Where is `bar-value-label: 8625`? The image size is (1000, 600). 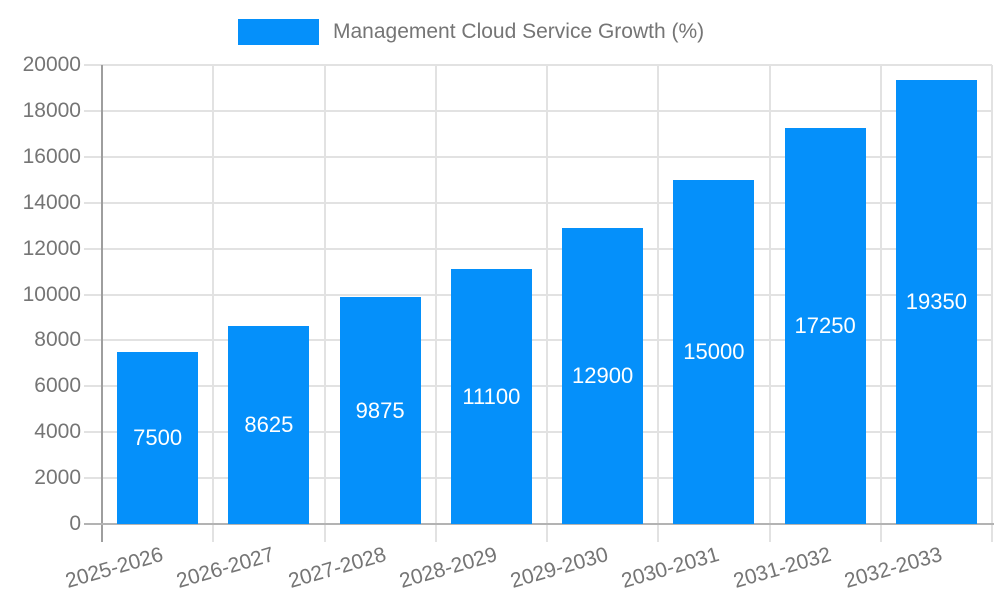 bar-value-label: 8625 is located at coordinates (269, 425).